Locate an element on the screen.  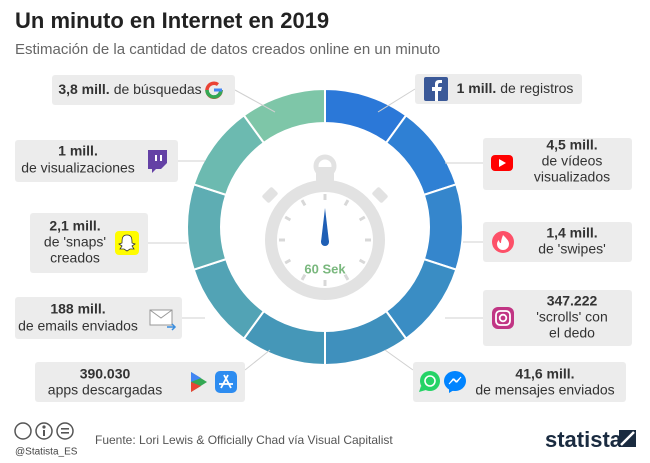
item-label: de 'swipes' is located at coordinates (572, 249).